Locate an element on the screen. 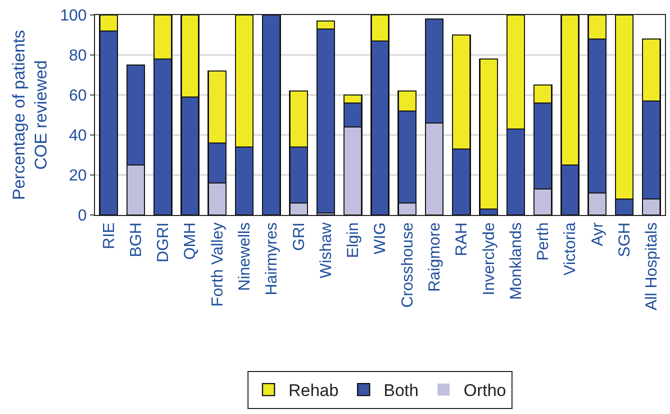  y-axis-title: Percentage of patients COE reviewed is located at coordinates (30, 115).